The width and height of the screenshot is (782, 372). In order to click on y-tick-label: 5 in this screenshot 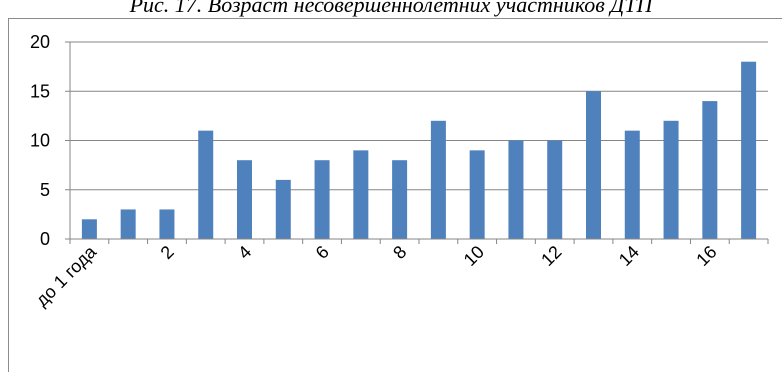, I will do `click(45, 190)`.